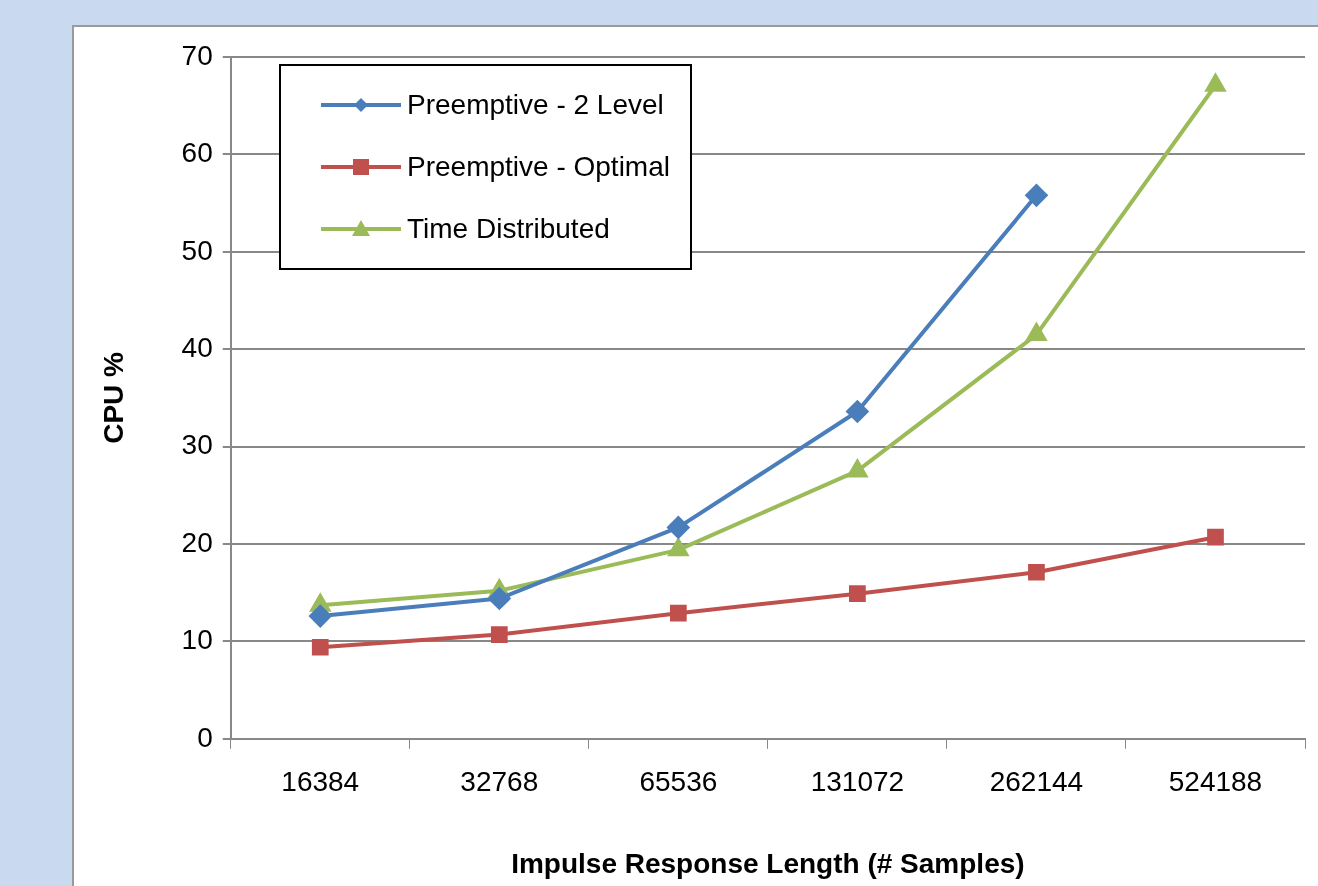 The image size is (1318, 886). What do you see at coordinates (768, 863) in the screenshot?
I see `x-axis-title: Impulse Response Length (# Samples)` at bounding box center [768, 863].